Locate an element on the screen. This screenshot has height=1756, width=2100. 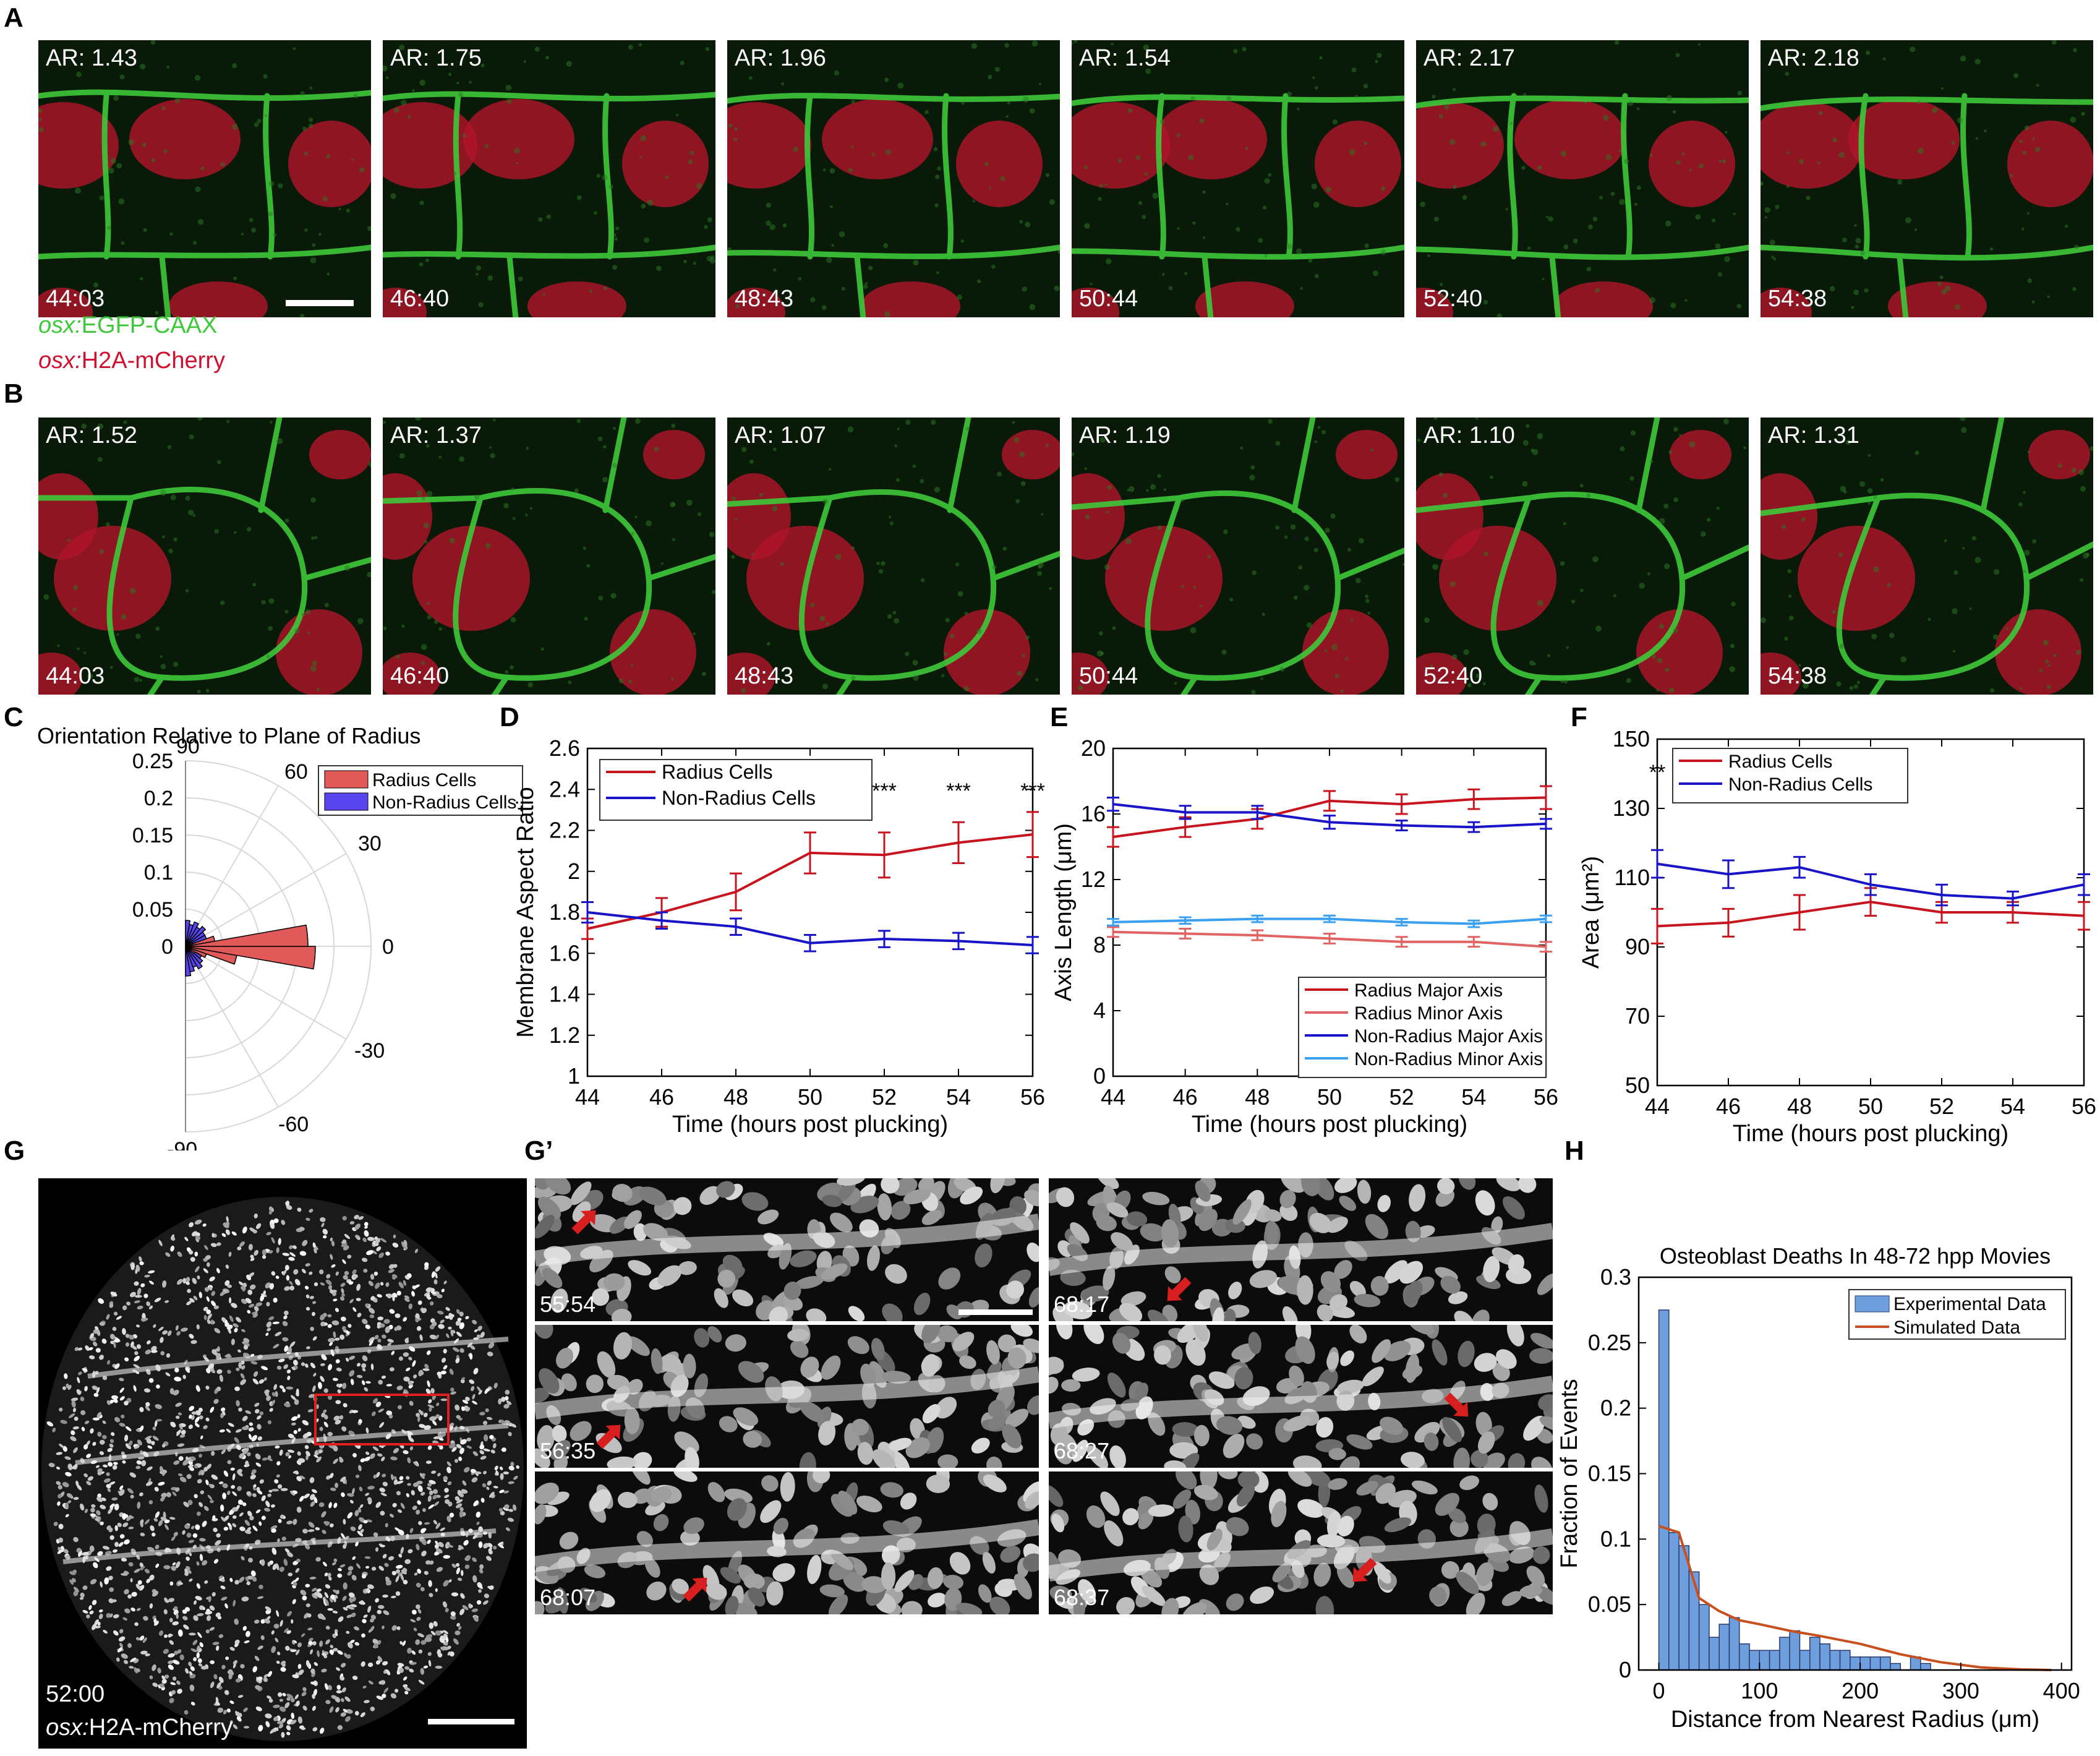
y-tick-label: 1.8 is located at coordinates (564, 912).